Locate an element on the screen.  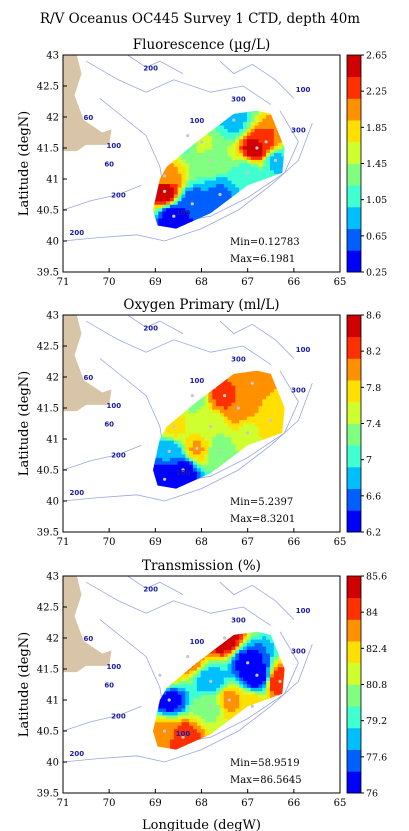
y-tick-label: 41.5 is located at coordinates (48, 149).